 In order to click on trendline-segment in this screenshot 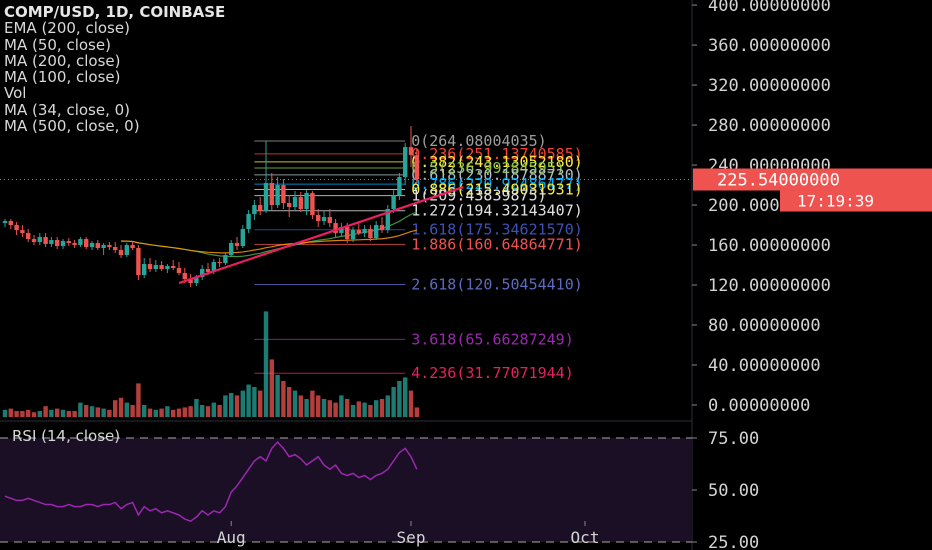, I will do `click(321, 235)`.